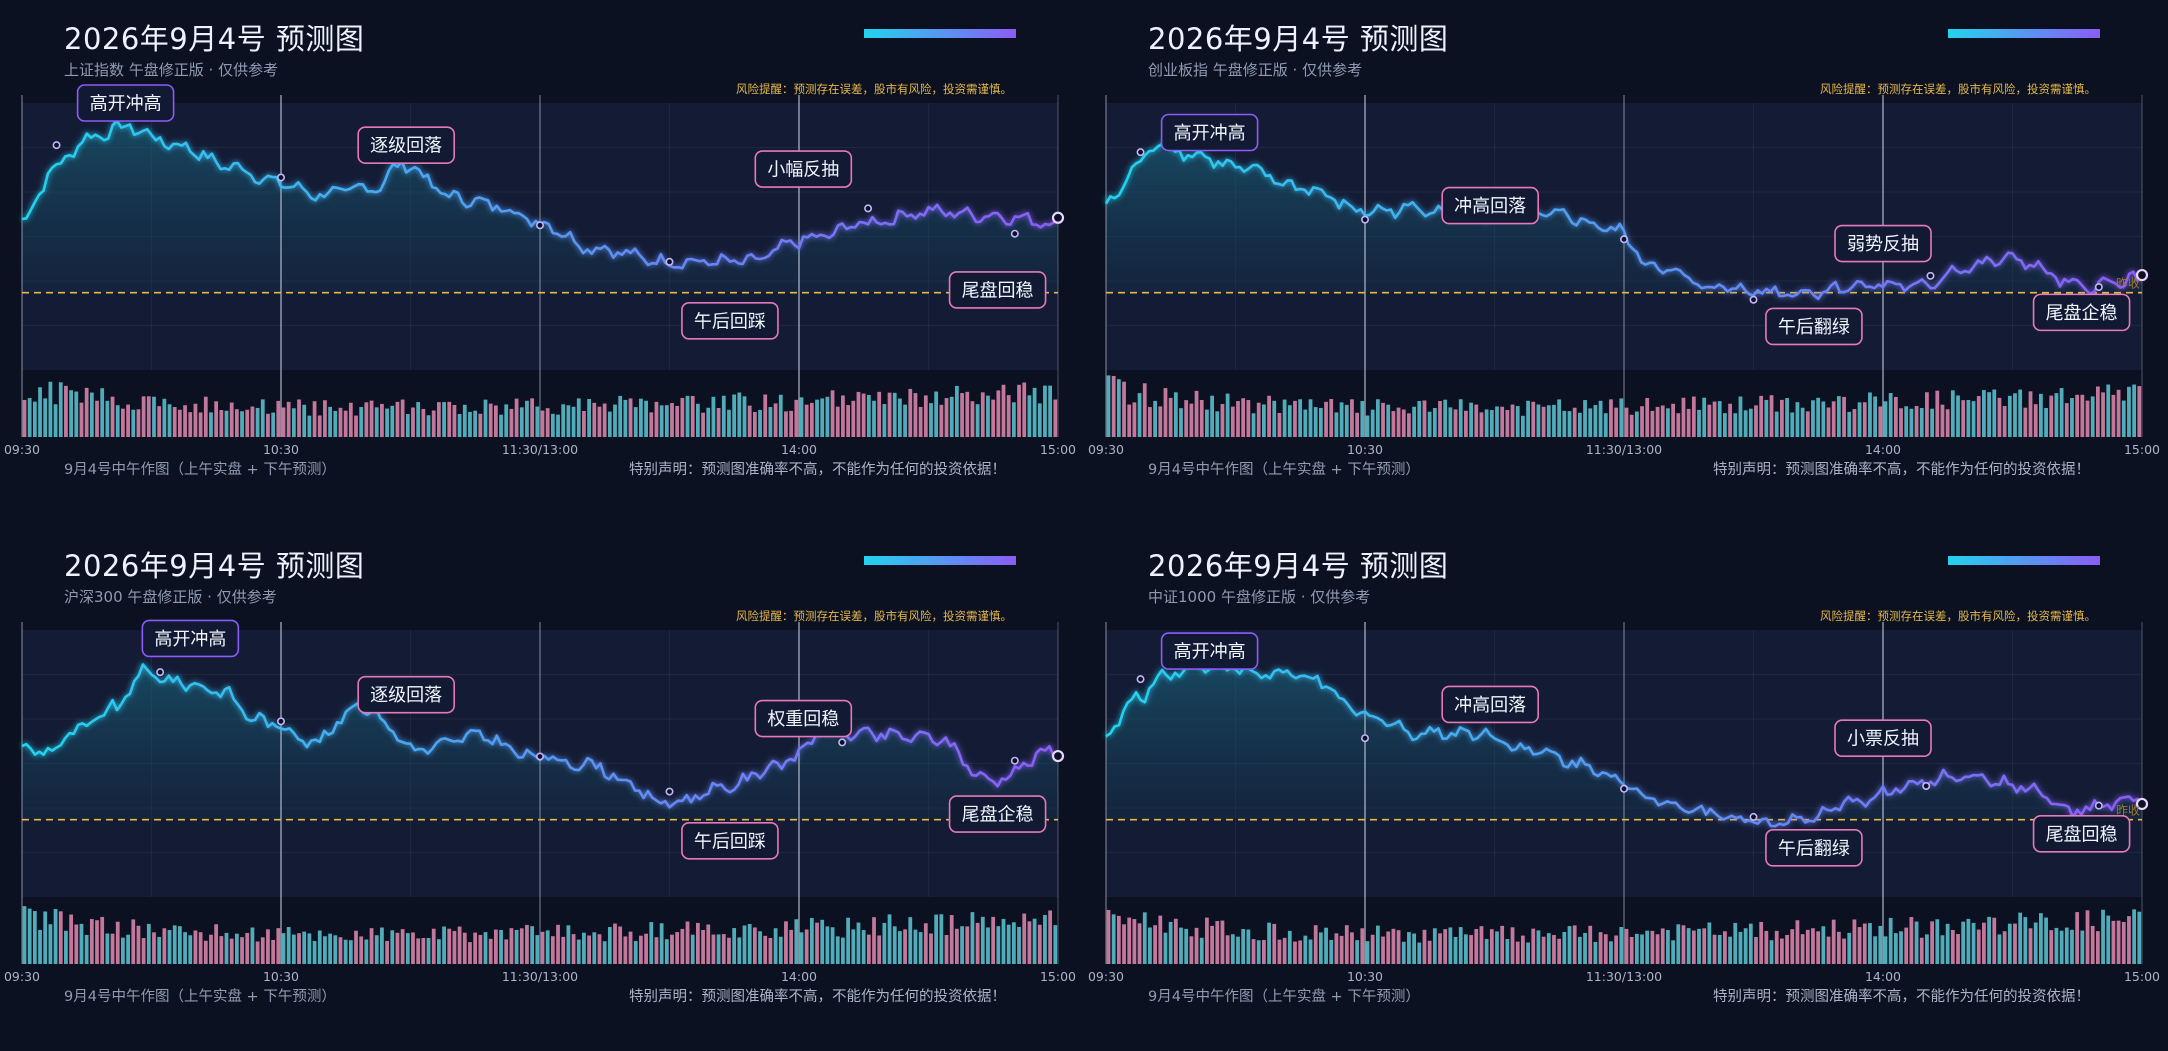 The width and height of the screenshot is (2168, 1051). I want to click on annotation-label: 冲高回落, so click(1490, 205).